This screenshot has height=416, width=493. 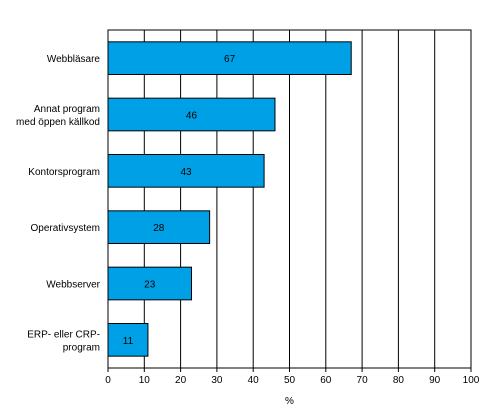 I want to click on x-tick-label: 70, so click(x=363, y=380).